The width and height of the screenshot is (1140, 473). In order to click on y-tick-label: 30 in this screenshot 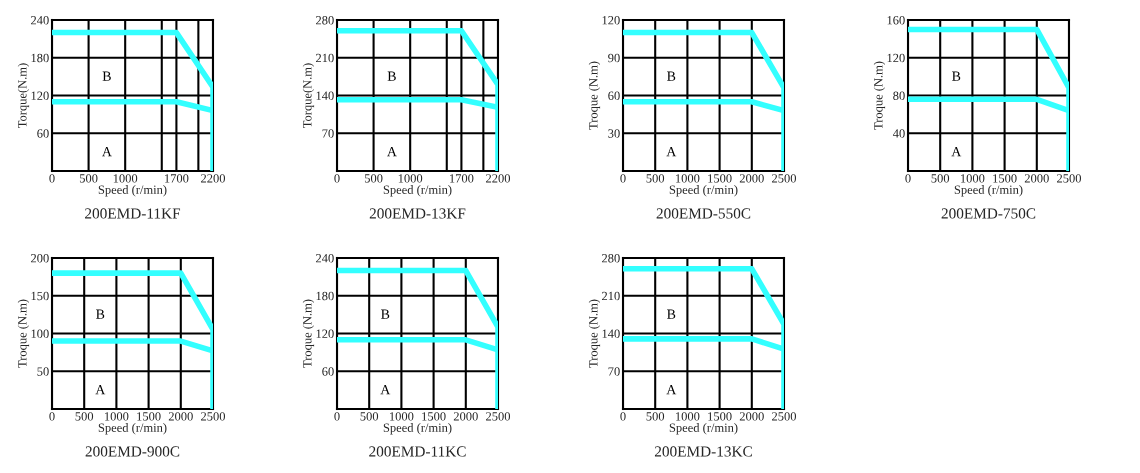, I will do `click(614, 133)`.